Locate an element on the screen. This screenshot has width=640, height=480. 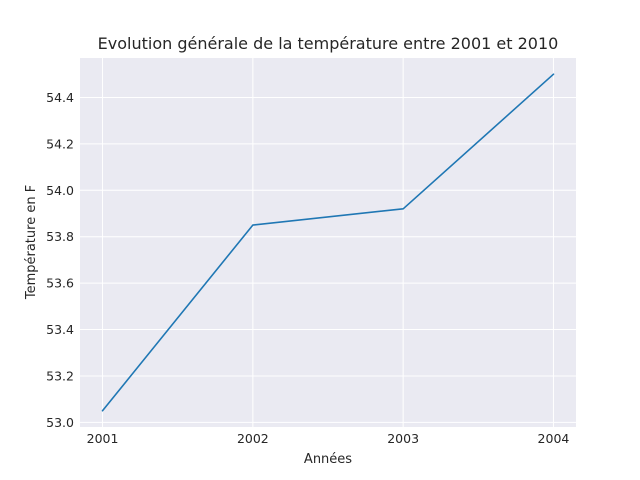
y-axis-label: Température en F is located at coordinates (31, 242).